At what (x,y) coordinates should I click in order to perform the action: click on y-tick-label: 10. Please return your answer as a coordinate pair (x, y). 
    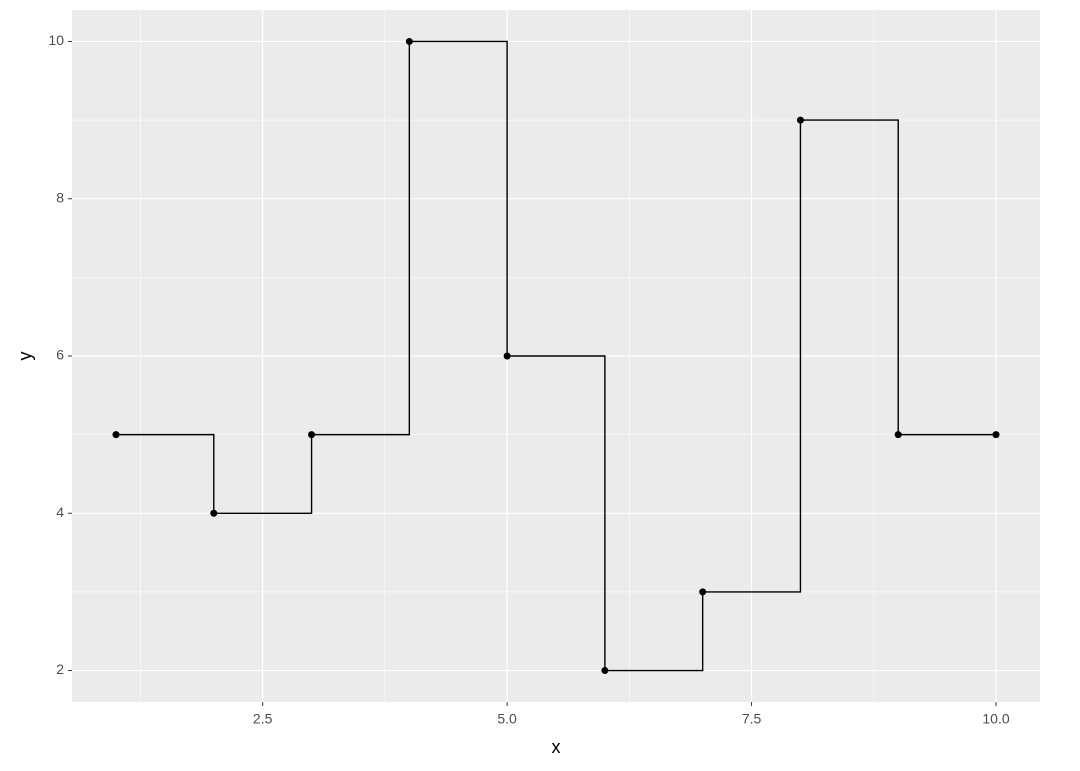
    Looking at the image, I should click on (56, 40).